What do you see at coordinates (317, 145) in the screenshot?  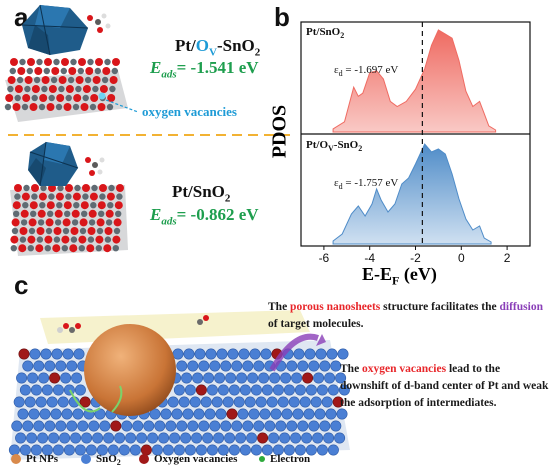 I see `title-text: Pt/O` at bounding box center [317, 145].